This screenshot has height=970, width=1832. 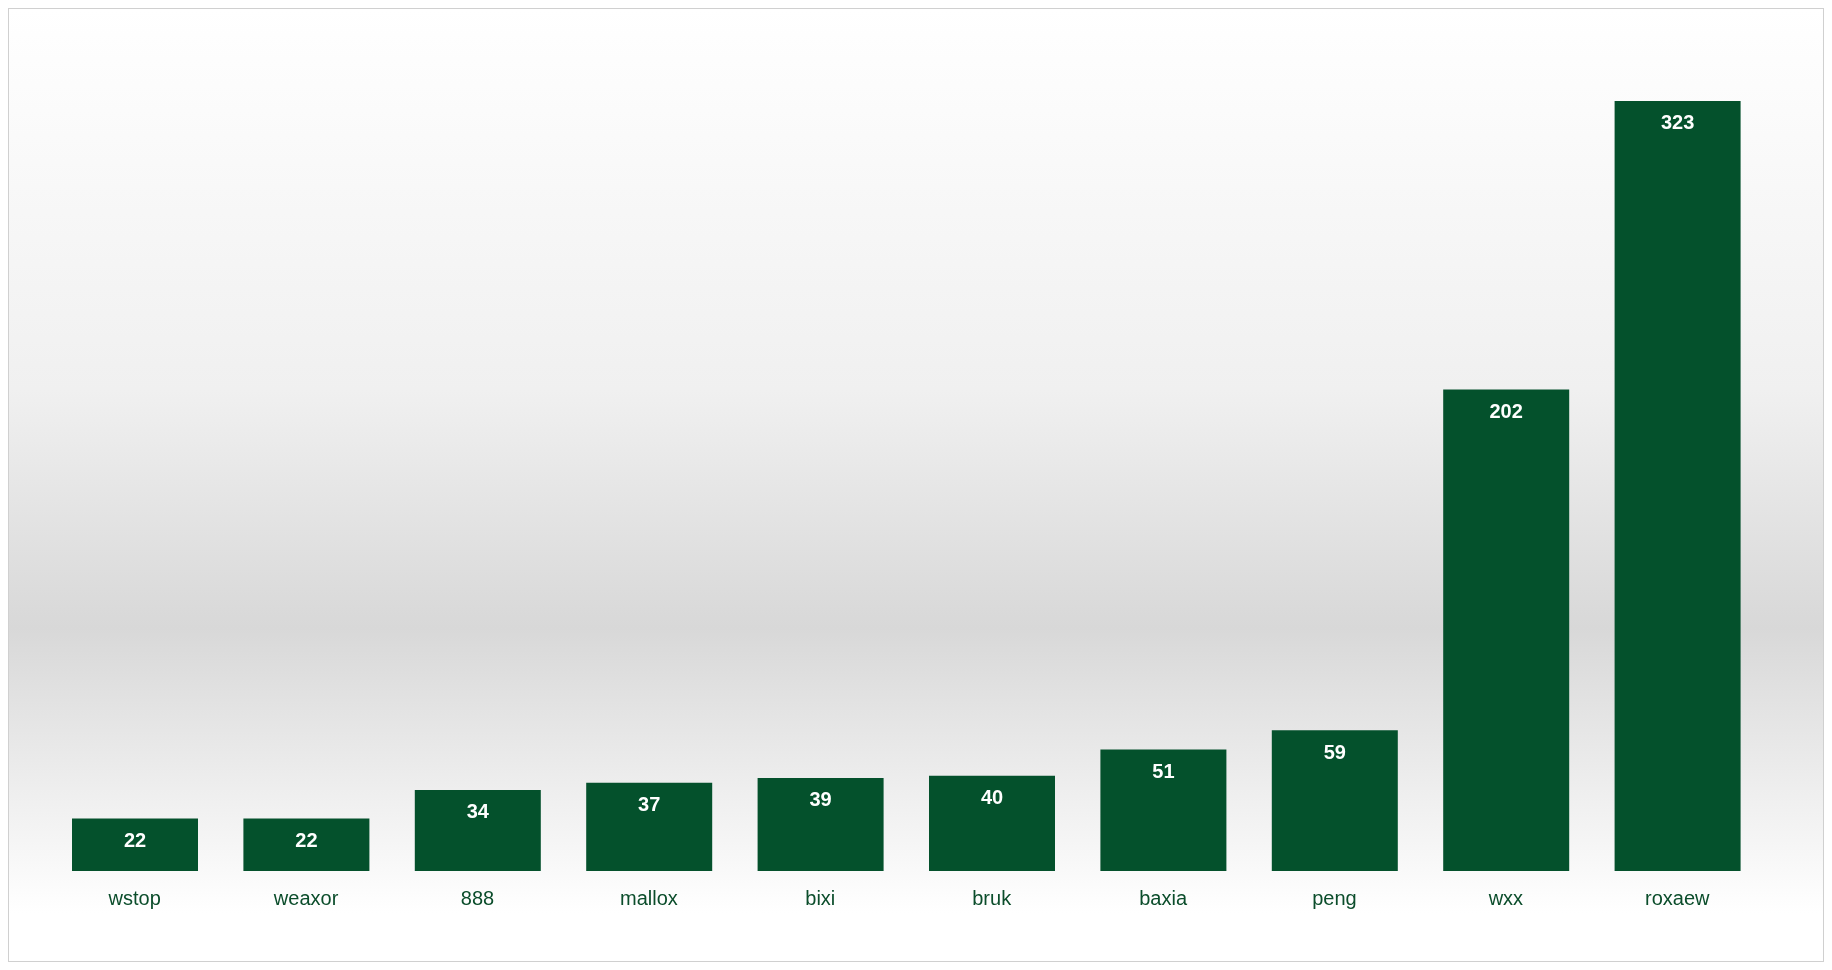 I want to click on data-label: 40, so click(x=992, y=796).